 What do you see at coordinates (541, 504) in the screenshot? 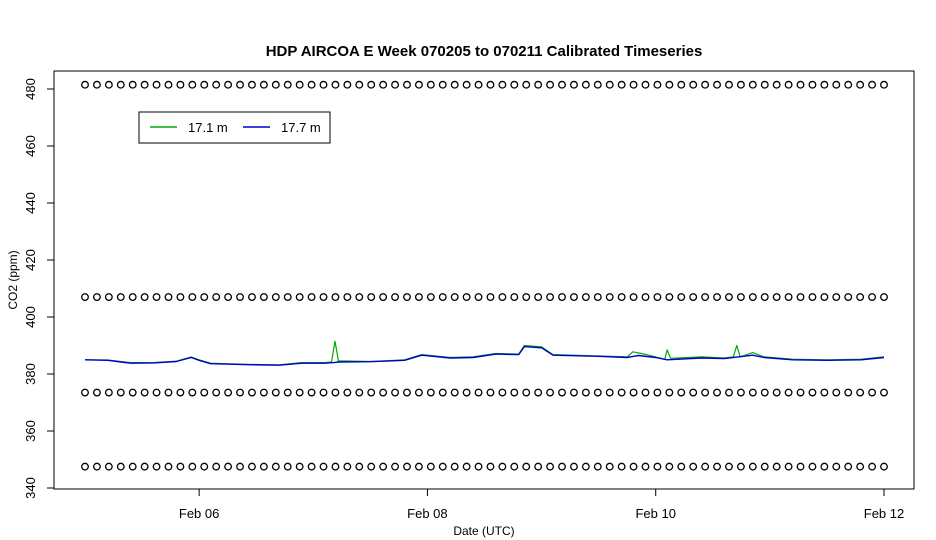
I see `x-axis: Feb 06 Feb 08 Feb 10 Feb 12` at bounding box center [541, 504].